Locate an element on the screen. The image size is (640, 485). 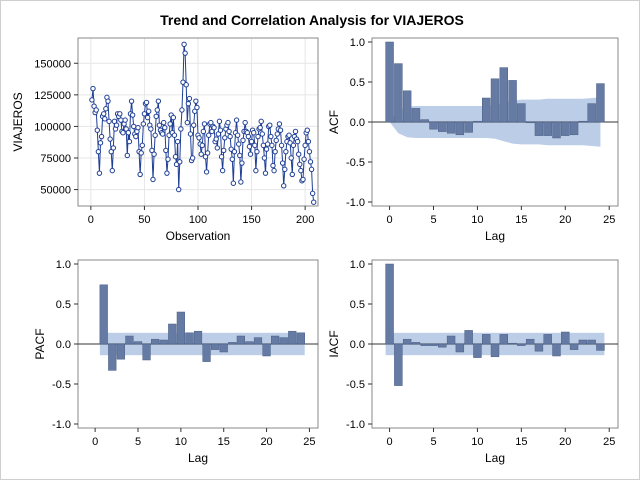
trend-ytick-label: 125000 is located at coordinates (52, 96).